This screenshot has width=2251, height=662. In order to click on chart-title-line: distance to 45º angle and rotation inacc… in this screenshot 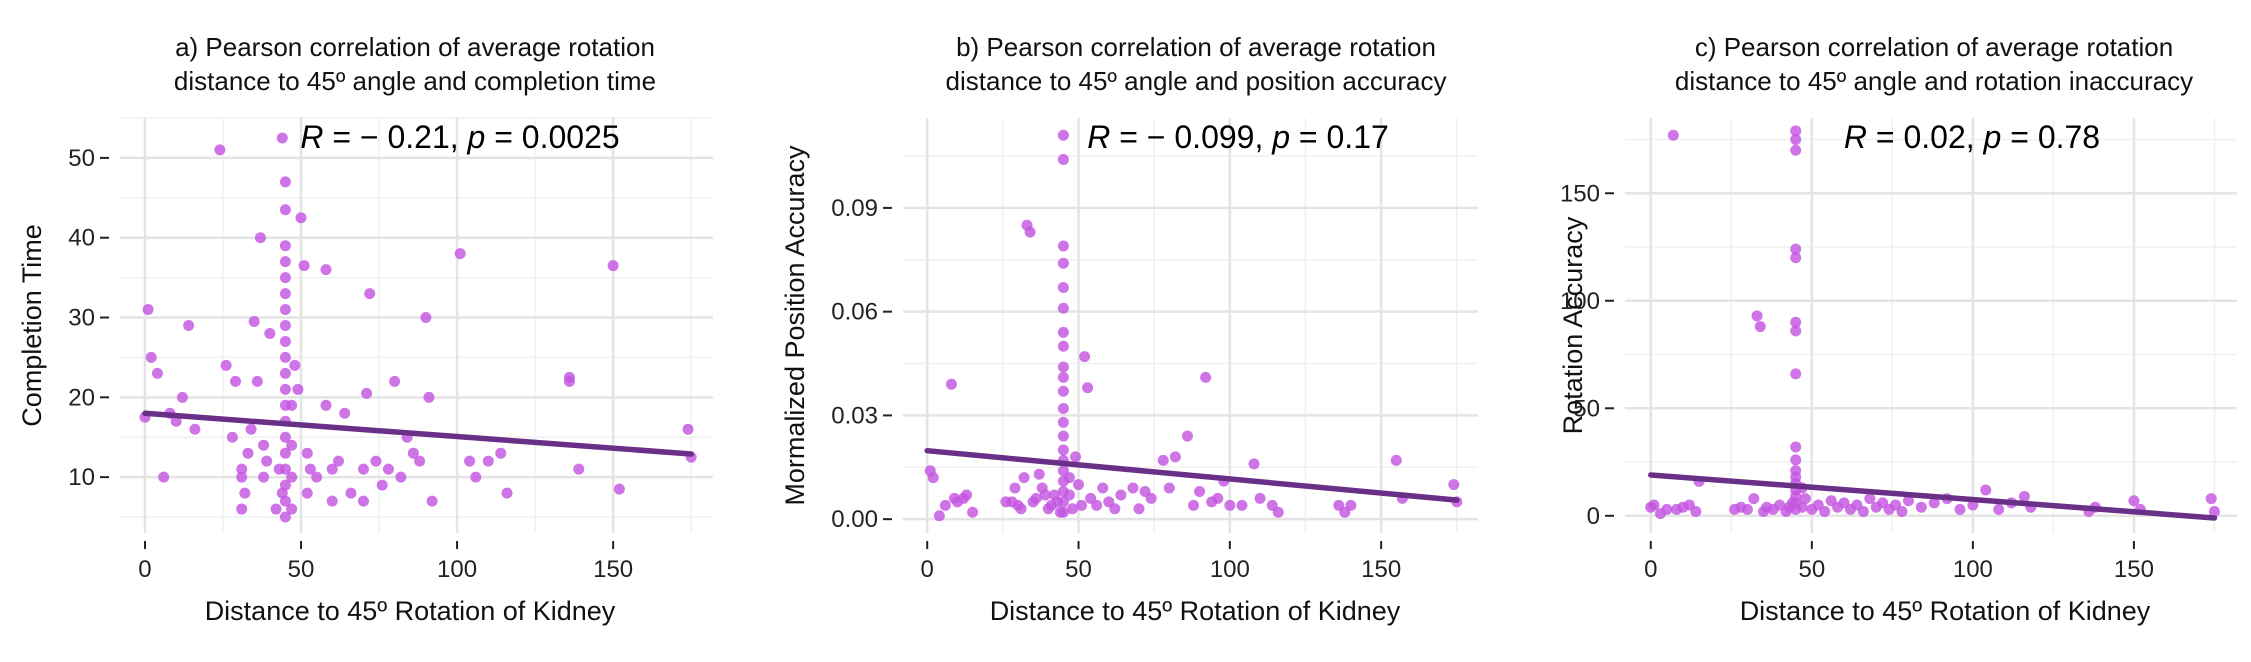, I will do `click(1934, 81)`.